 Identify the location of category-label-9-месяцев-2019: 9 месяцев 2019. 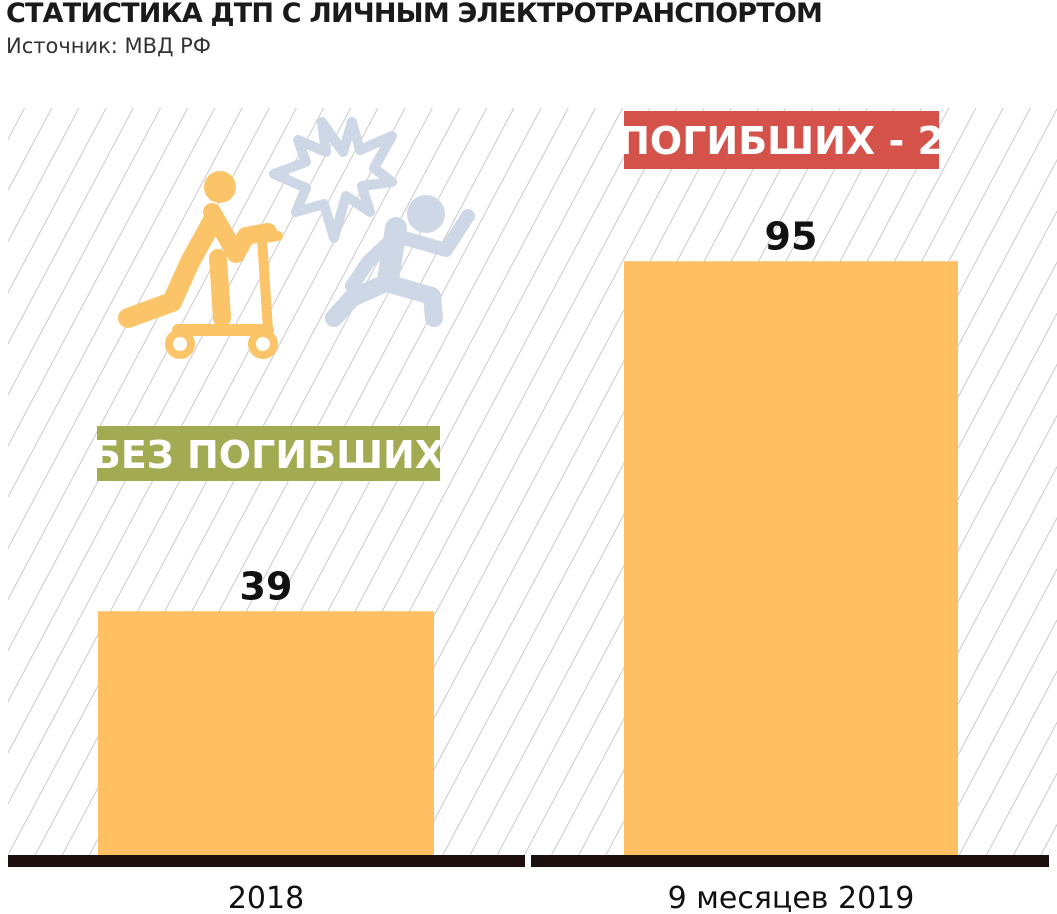
(791, 897).